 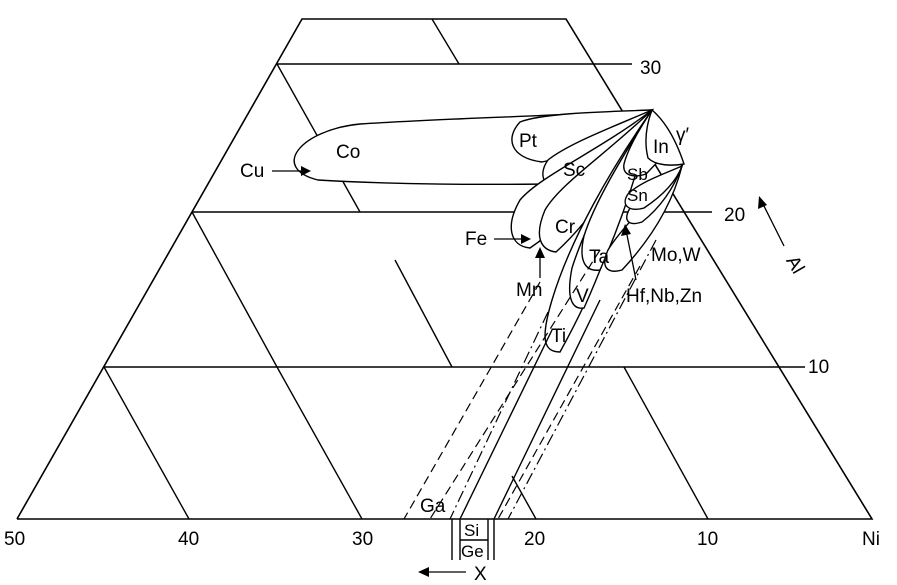 What do you see at coordinates (506, 424) in the screenshot?
I see `ti-boundary-left` at bounding box center [506, 424].